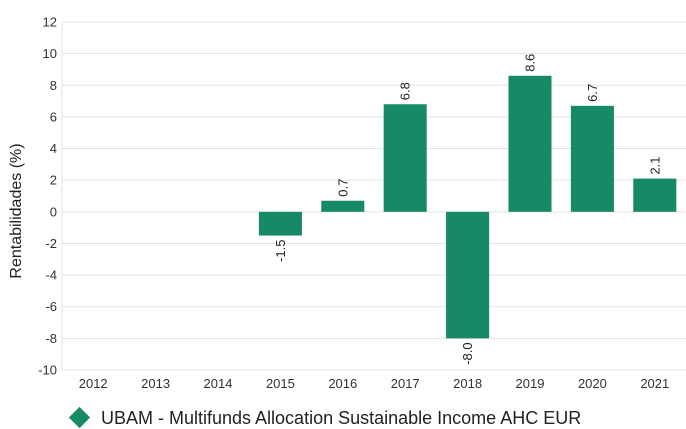 The height and width of the screenshot is (429, 686). What do you see at coordinates (53, 148) in the screenshot?
I see `y-tick-label: 4` at bounding box center [53, 148].